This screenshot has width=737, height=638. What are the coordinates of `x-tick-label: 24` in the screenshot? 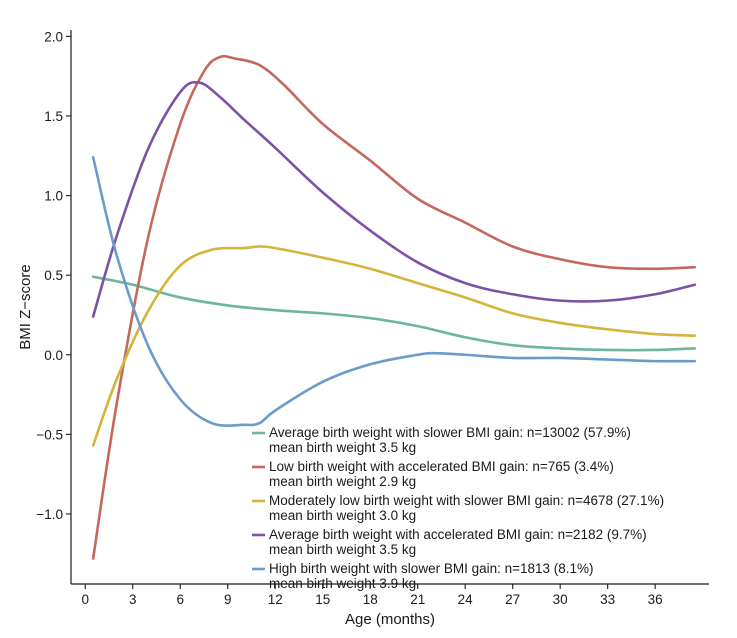 It's located at (466, 599).